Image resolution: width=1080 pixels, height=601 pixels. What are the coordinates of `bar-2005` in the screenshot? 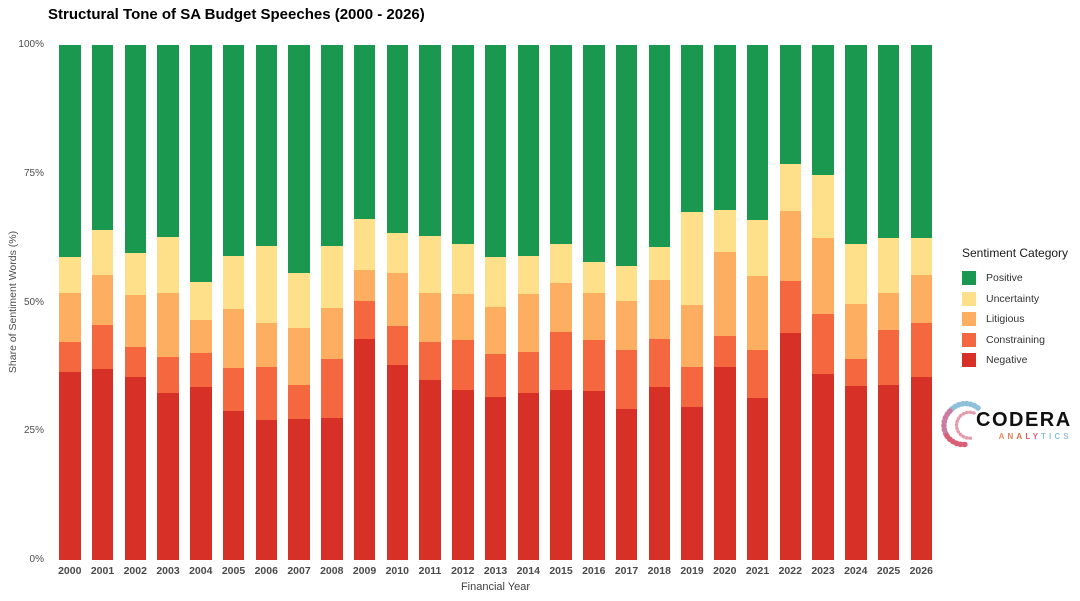 It's located at (233, 302).